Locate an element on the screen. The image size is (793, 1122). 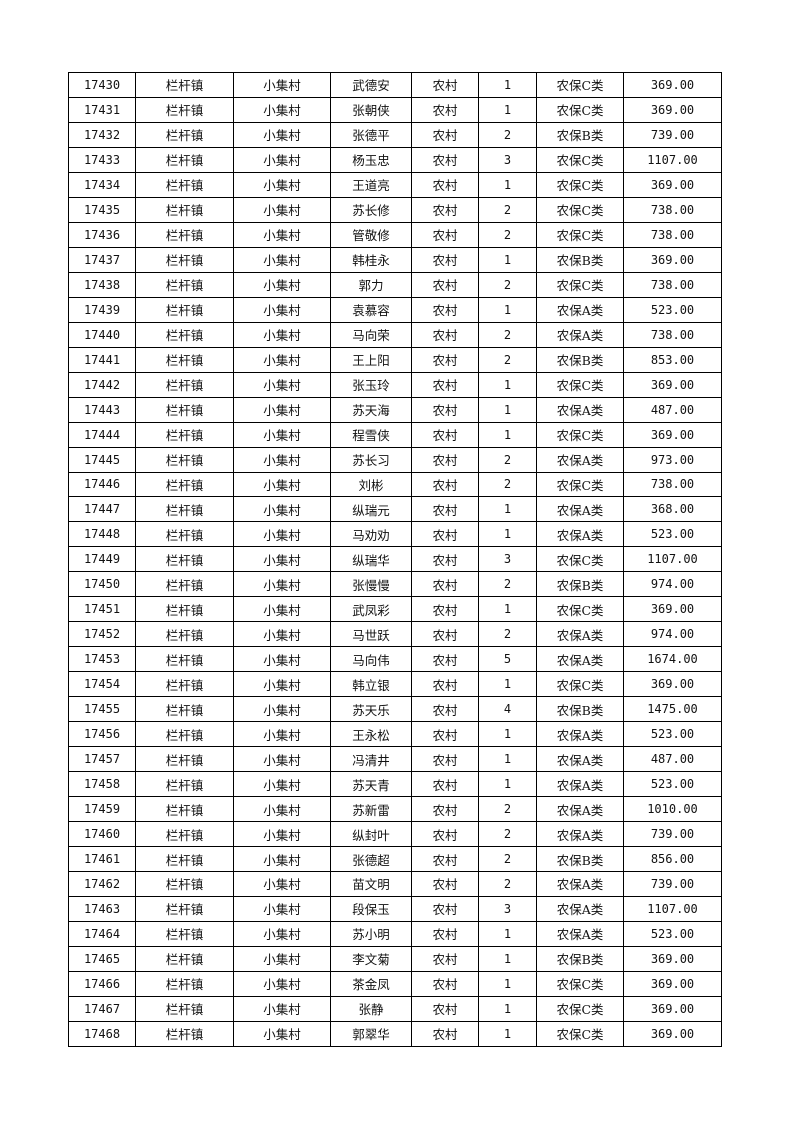
cell-id: 17448 is located at coordinates (102, 534).